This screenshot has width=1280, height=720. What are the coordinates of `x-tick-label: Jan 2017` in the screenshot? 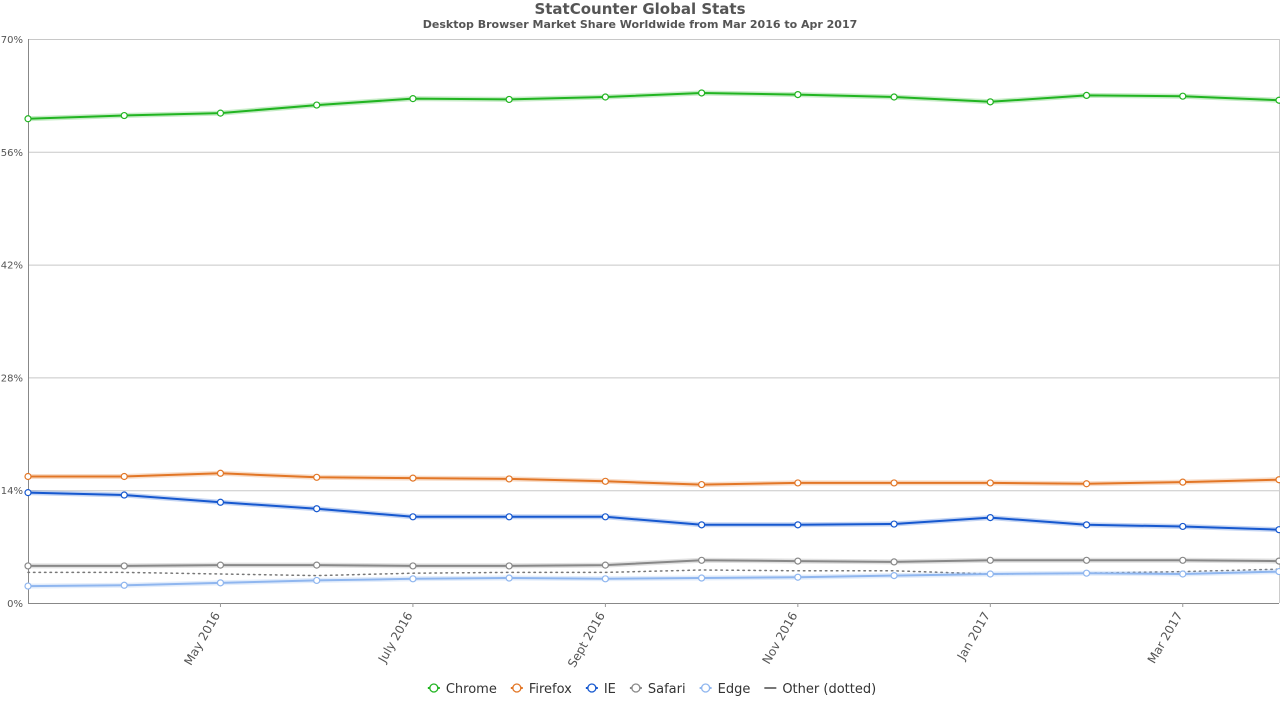 It's located at (973, 636).